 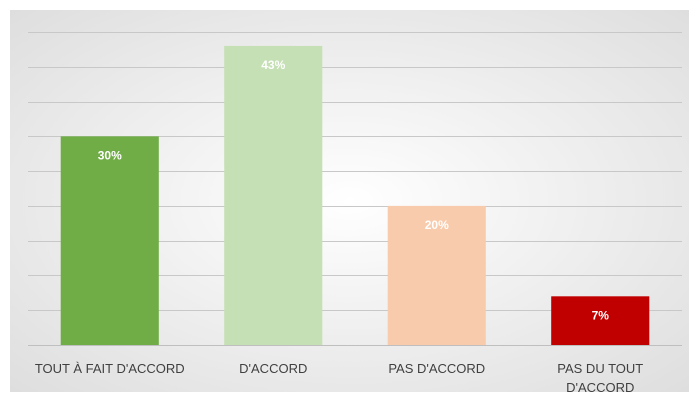 I want to click on data-label: 20%, so click(x=437, y=225).